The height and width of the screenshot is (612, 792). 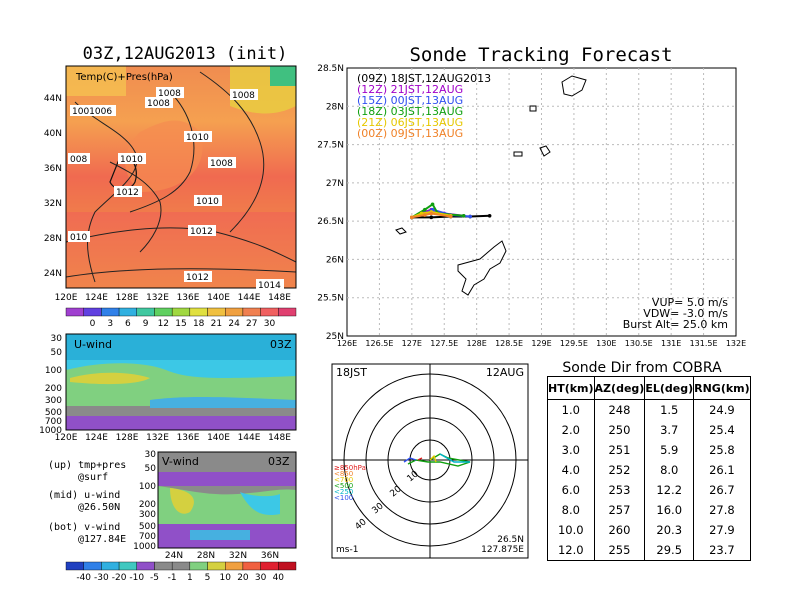 I want to click on table-cell: 27.8, so click(x=722, y=510).